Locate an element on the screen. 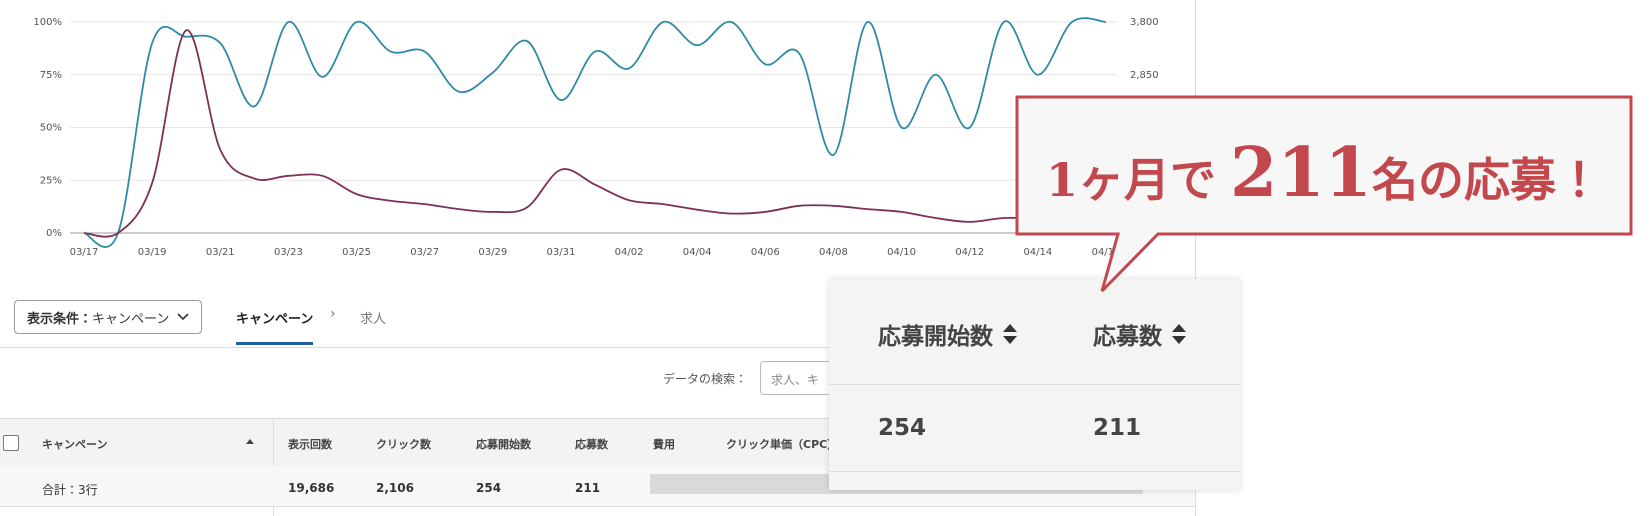 The width and height of the screenshot is (1650, 516). column-header: 応募数 is located at coordinates (591, 444).